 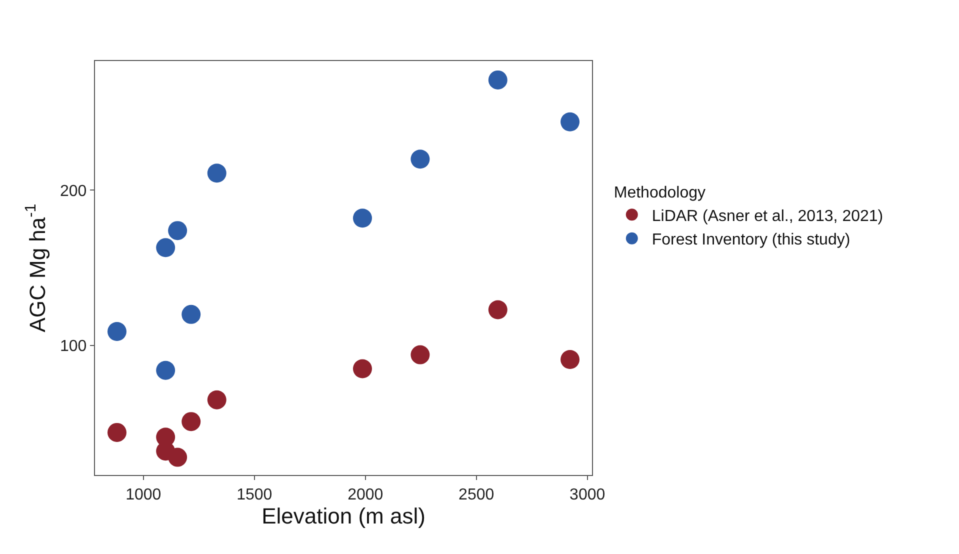 I want to click on legend-label: LiDAR (Asner et al., 2013, 2021), so click(x=768, y=216).